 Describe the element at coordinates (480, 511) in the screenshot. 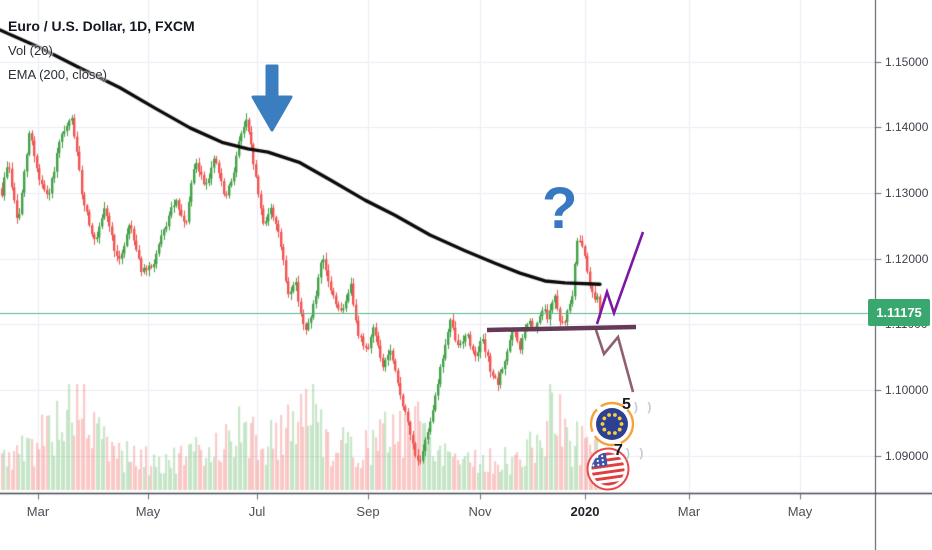

I see `x-axis-label: Nov` at that location.